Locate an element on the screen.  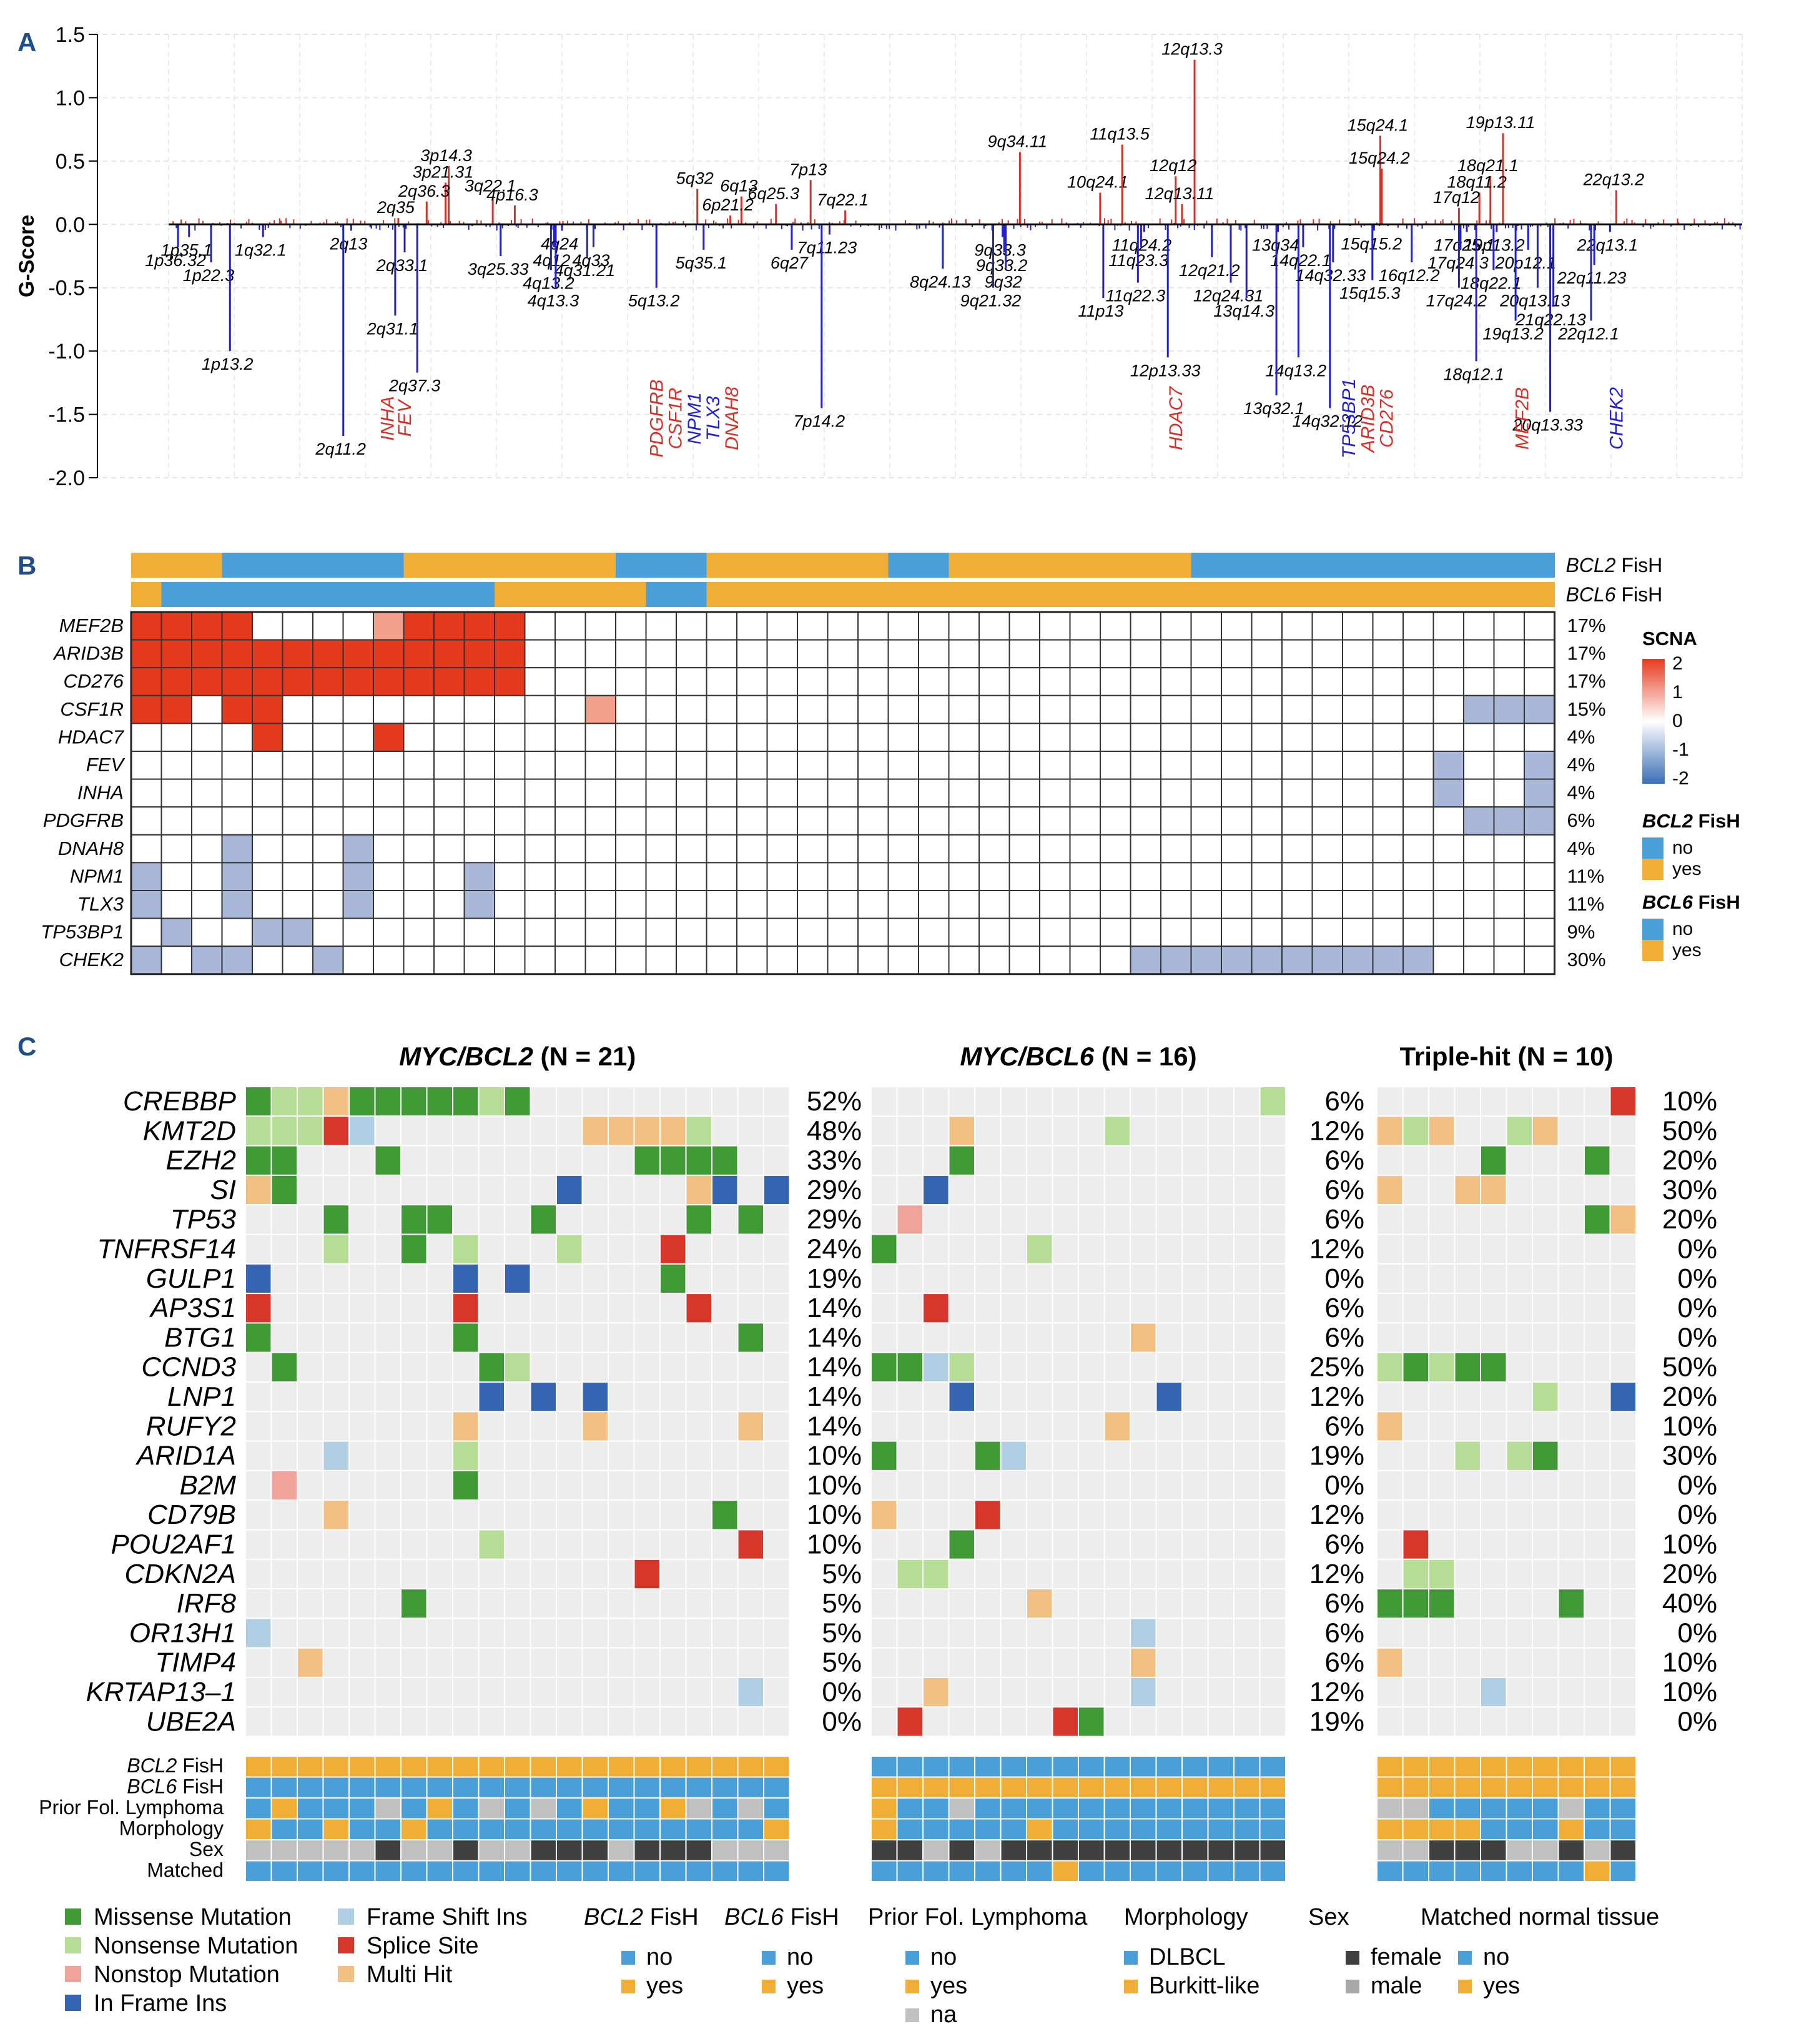
mutation-percent: 12% is located at coordinates (1336, 1130).